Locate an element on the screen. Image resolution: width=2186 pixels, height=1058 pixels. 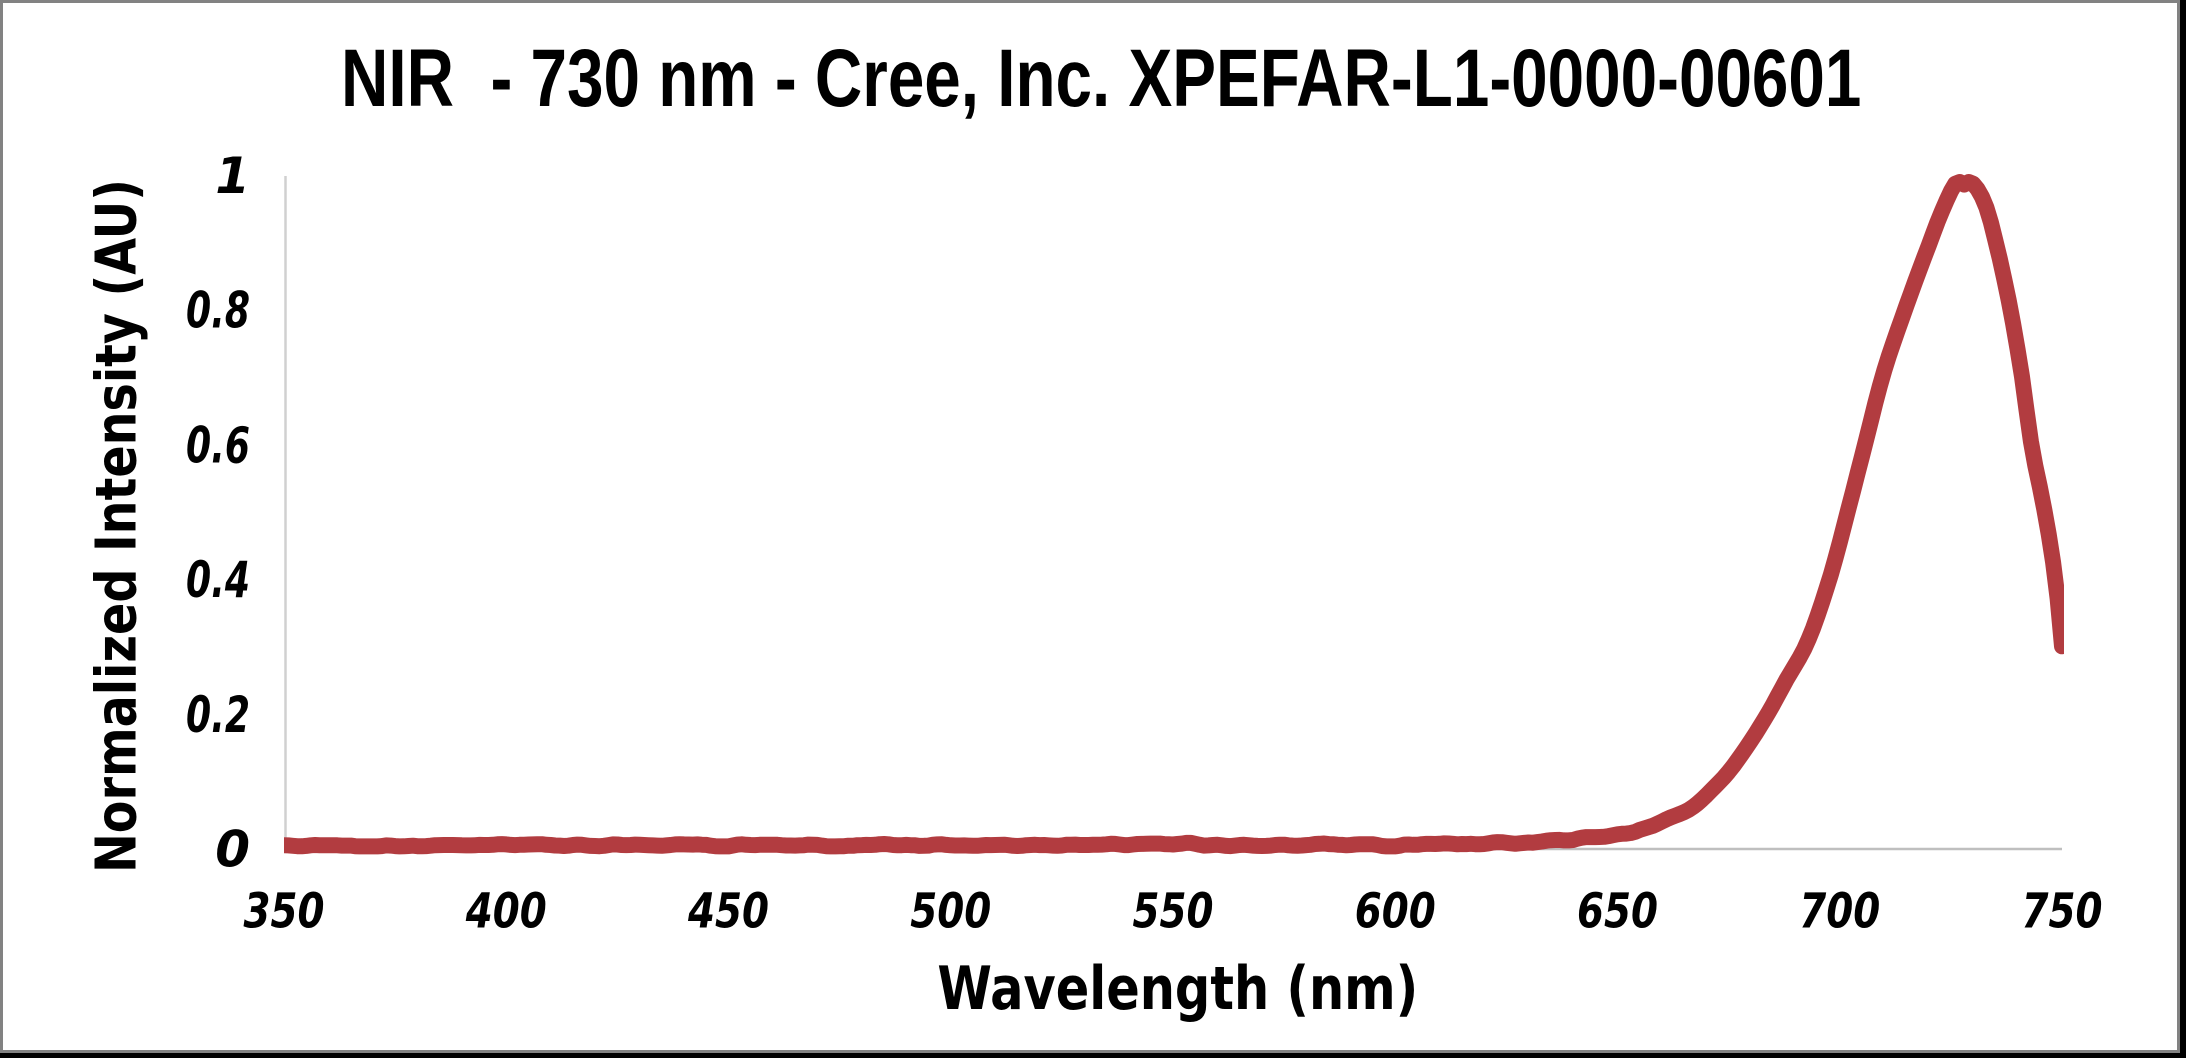
y-tick-label: 1 is located at coordinates (232, 176).